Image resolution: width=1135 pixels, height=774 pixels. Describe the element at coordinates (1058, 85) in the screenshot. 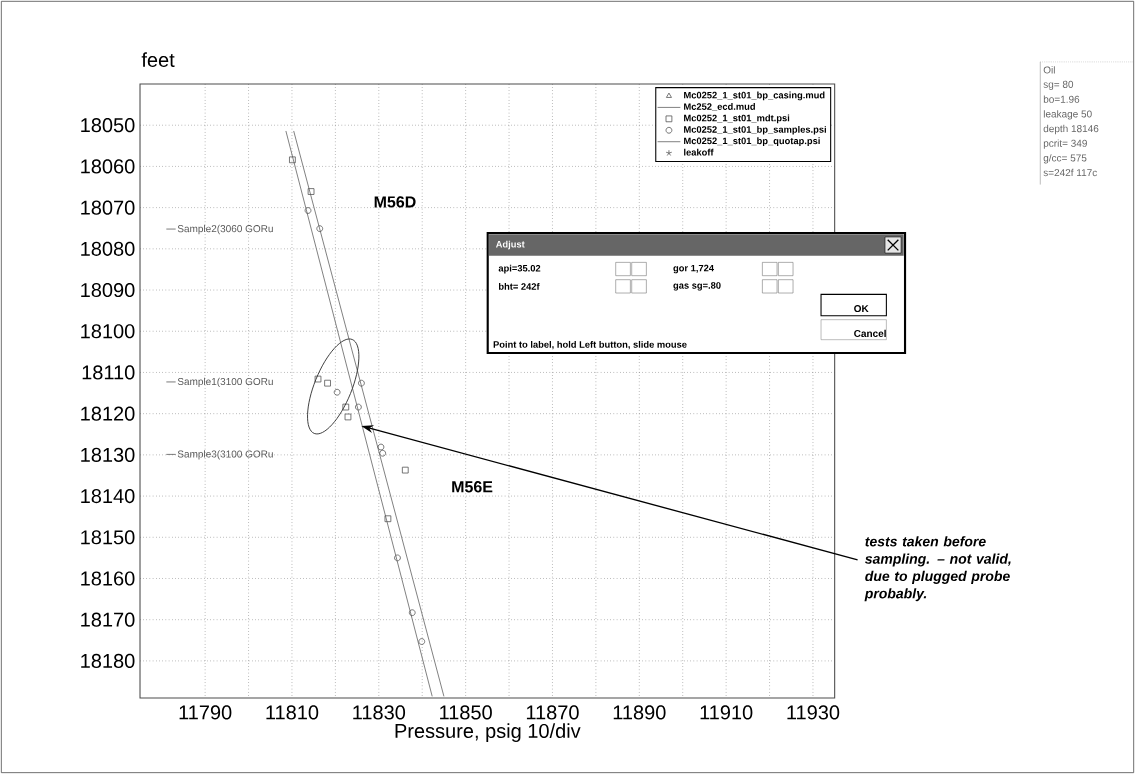

I see `text: sg= 80` at that location.